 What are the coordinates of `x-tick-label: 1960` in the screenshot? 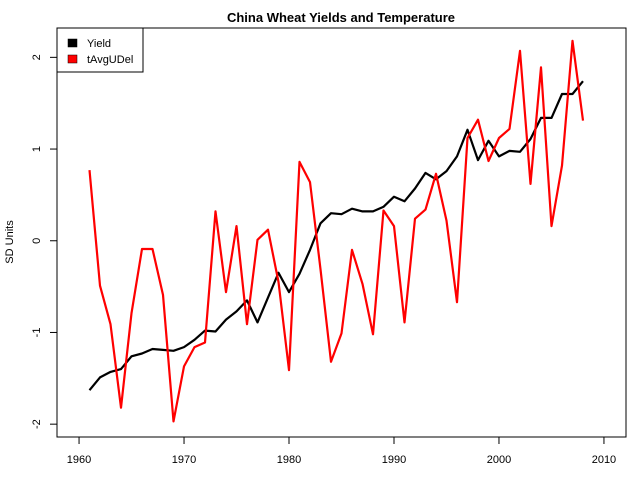 It's located at (79, 460).